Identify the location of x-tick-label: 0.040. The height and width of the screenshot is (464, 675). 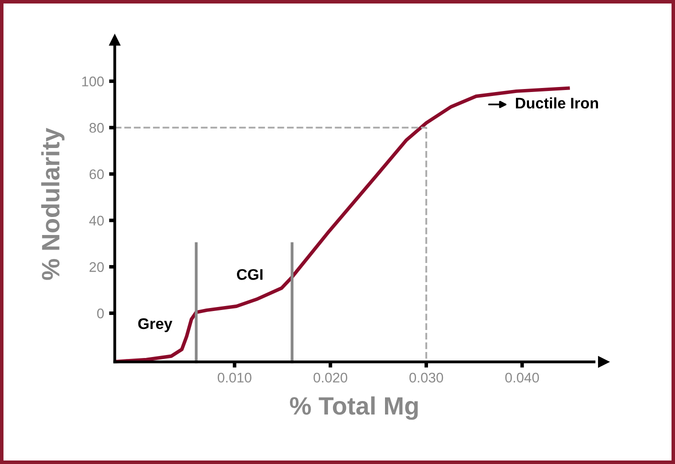
(522, 377).